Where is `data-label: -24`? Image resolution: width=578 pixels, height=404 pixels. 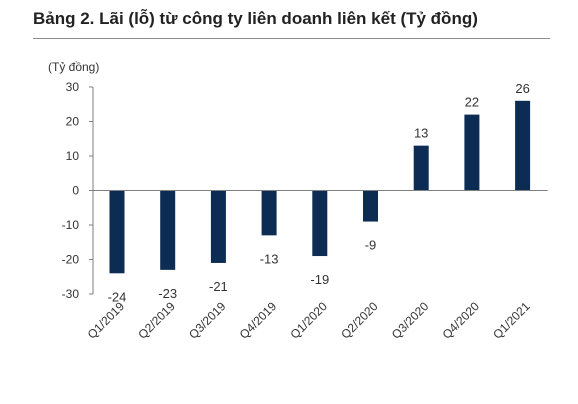 data-label: -24 is located at coordinates (117, 296).